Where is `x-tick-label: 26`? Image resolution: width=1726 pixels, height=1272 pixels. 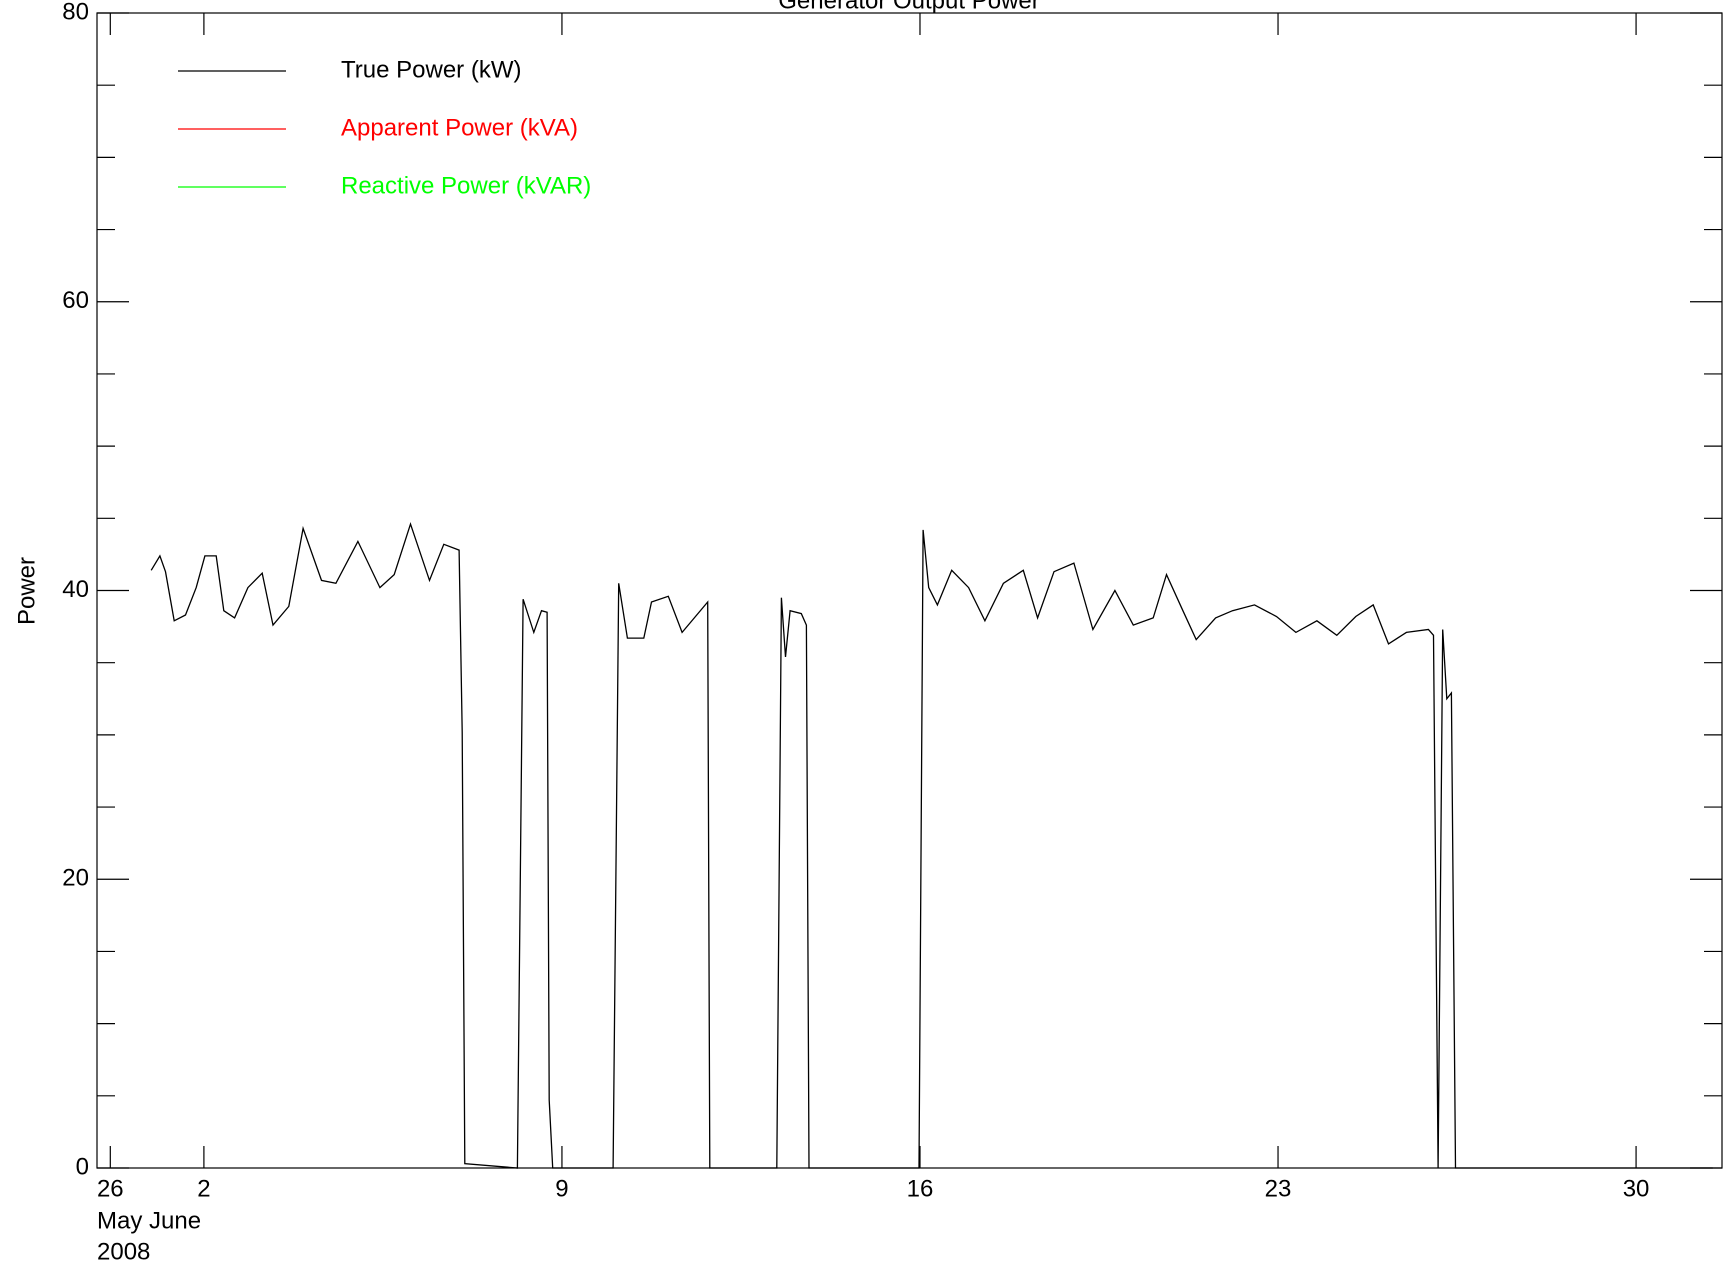 x-tick-label: 26 is located at coordinates (110, 1188).